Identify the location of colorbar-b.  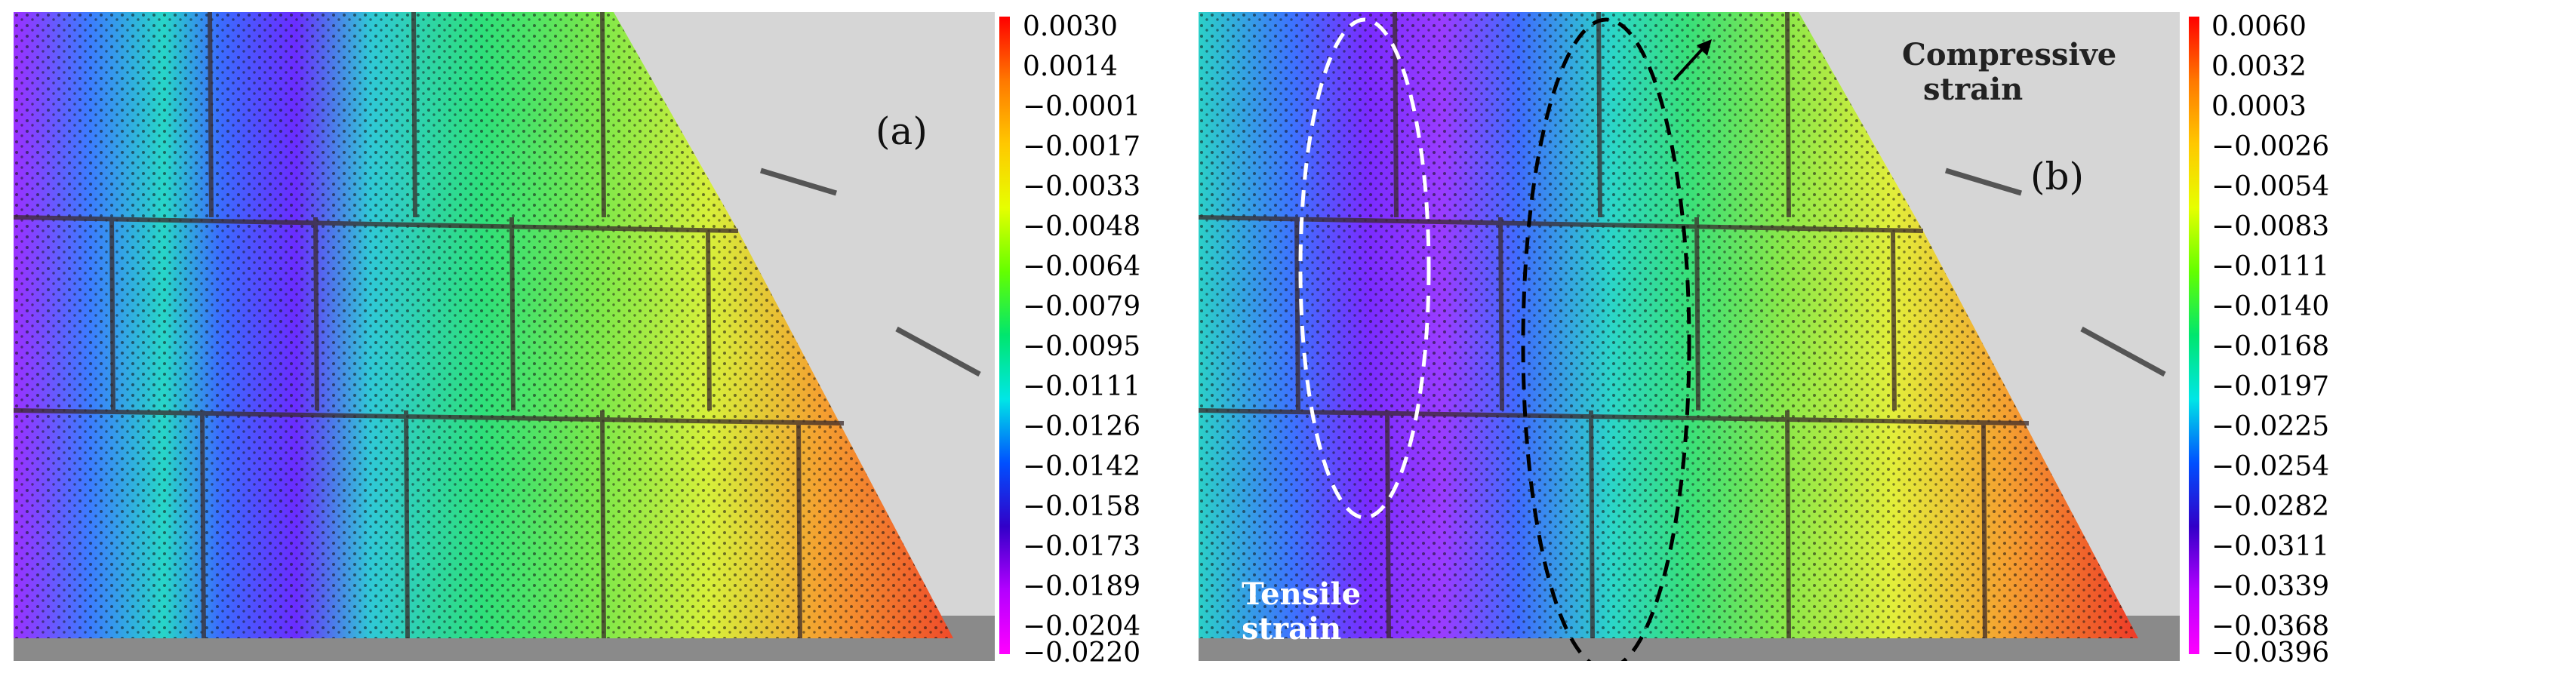
(2194, 335).